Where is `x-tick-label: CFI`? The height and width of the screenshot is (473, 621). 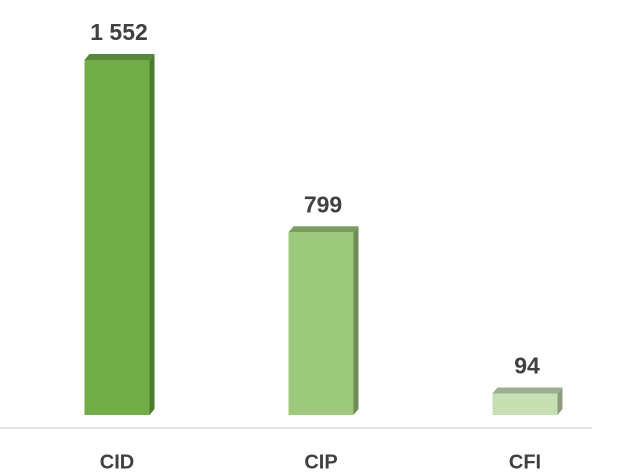 x-tick-label: CFI is located at coordinates (525, 462).